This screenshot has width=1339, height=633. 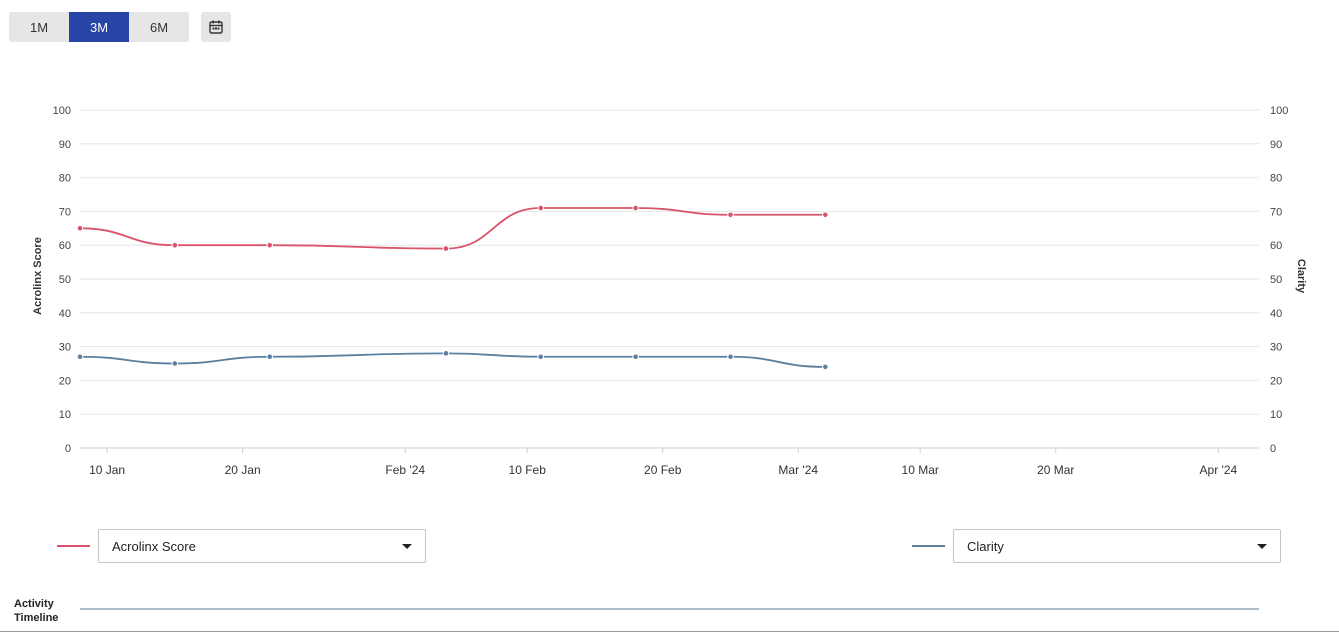 I want to click on x-tick-label: Apr '24, so click(x=1219, y=470).